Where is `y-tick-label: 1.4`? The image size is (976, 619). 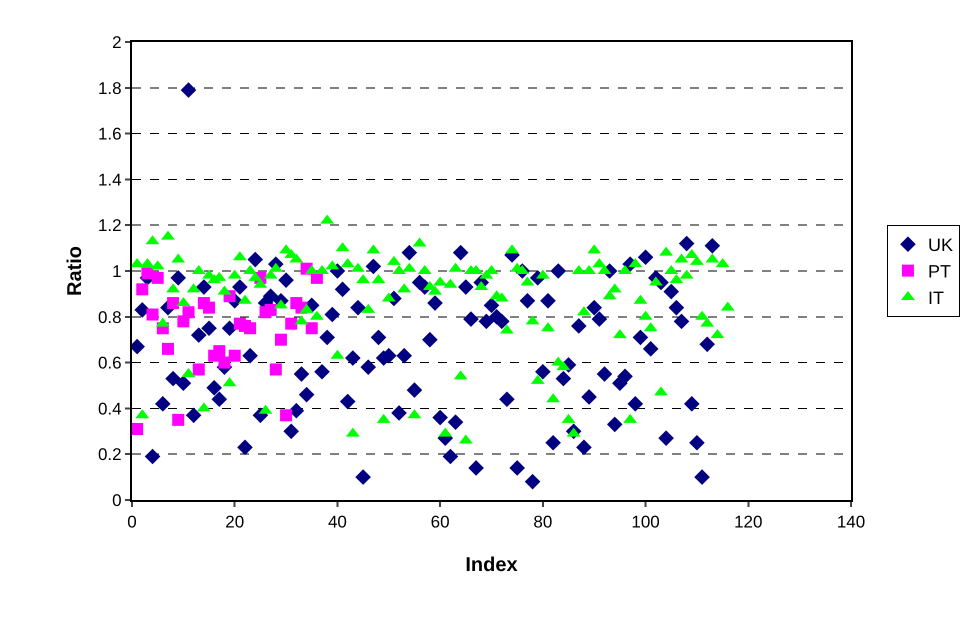
y-tick-label: 1.4 is located at coordinates (110, 180).